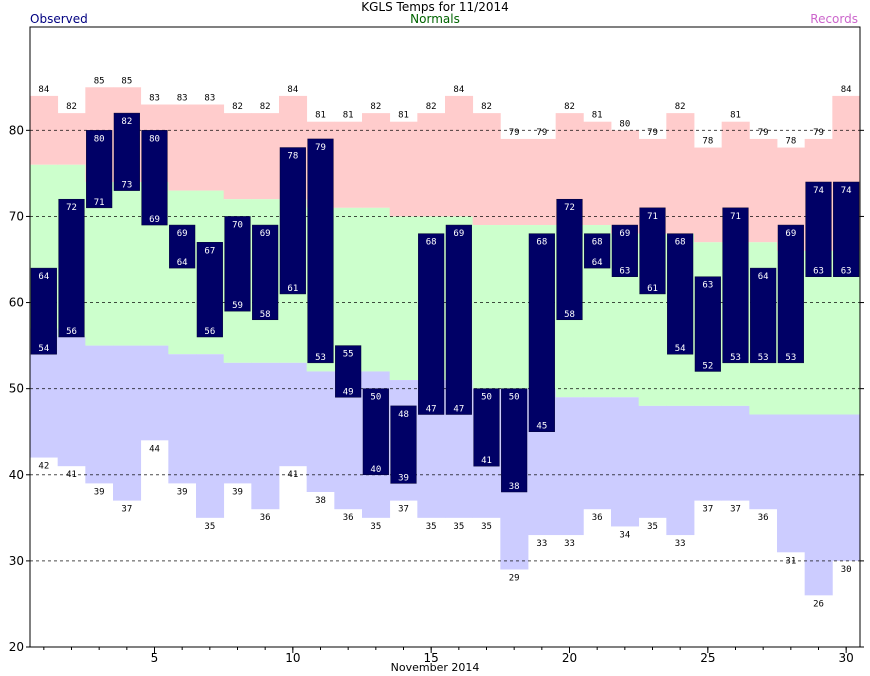 The height and width of the screenshot is (676, 870). Describe the element at coordinates (735, 510) in the screenshot. I see `record-low-label: 37` at that location.